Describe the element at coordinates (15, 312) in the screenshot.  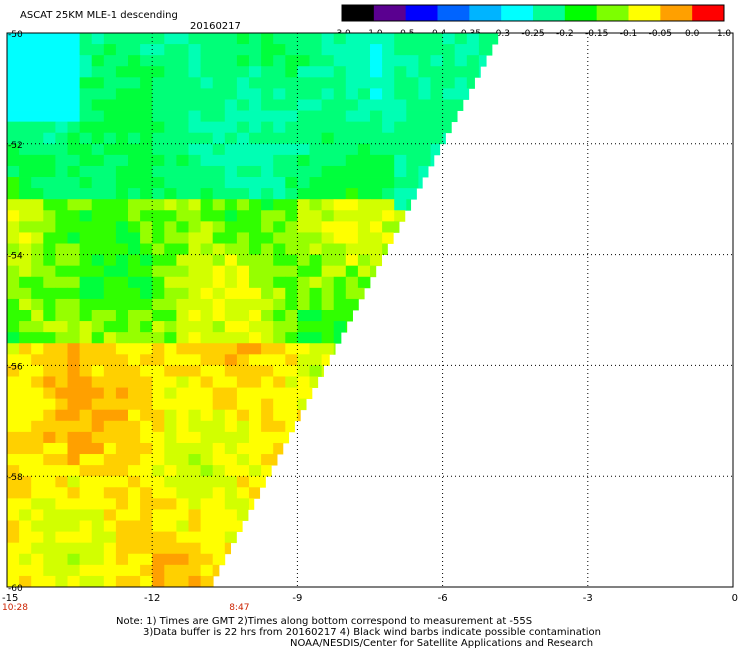
I see `y-axis-ticks: -50-52-54-56-58-60` at that location.